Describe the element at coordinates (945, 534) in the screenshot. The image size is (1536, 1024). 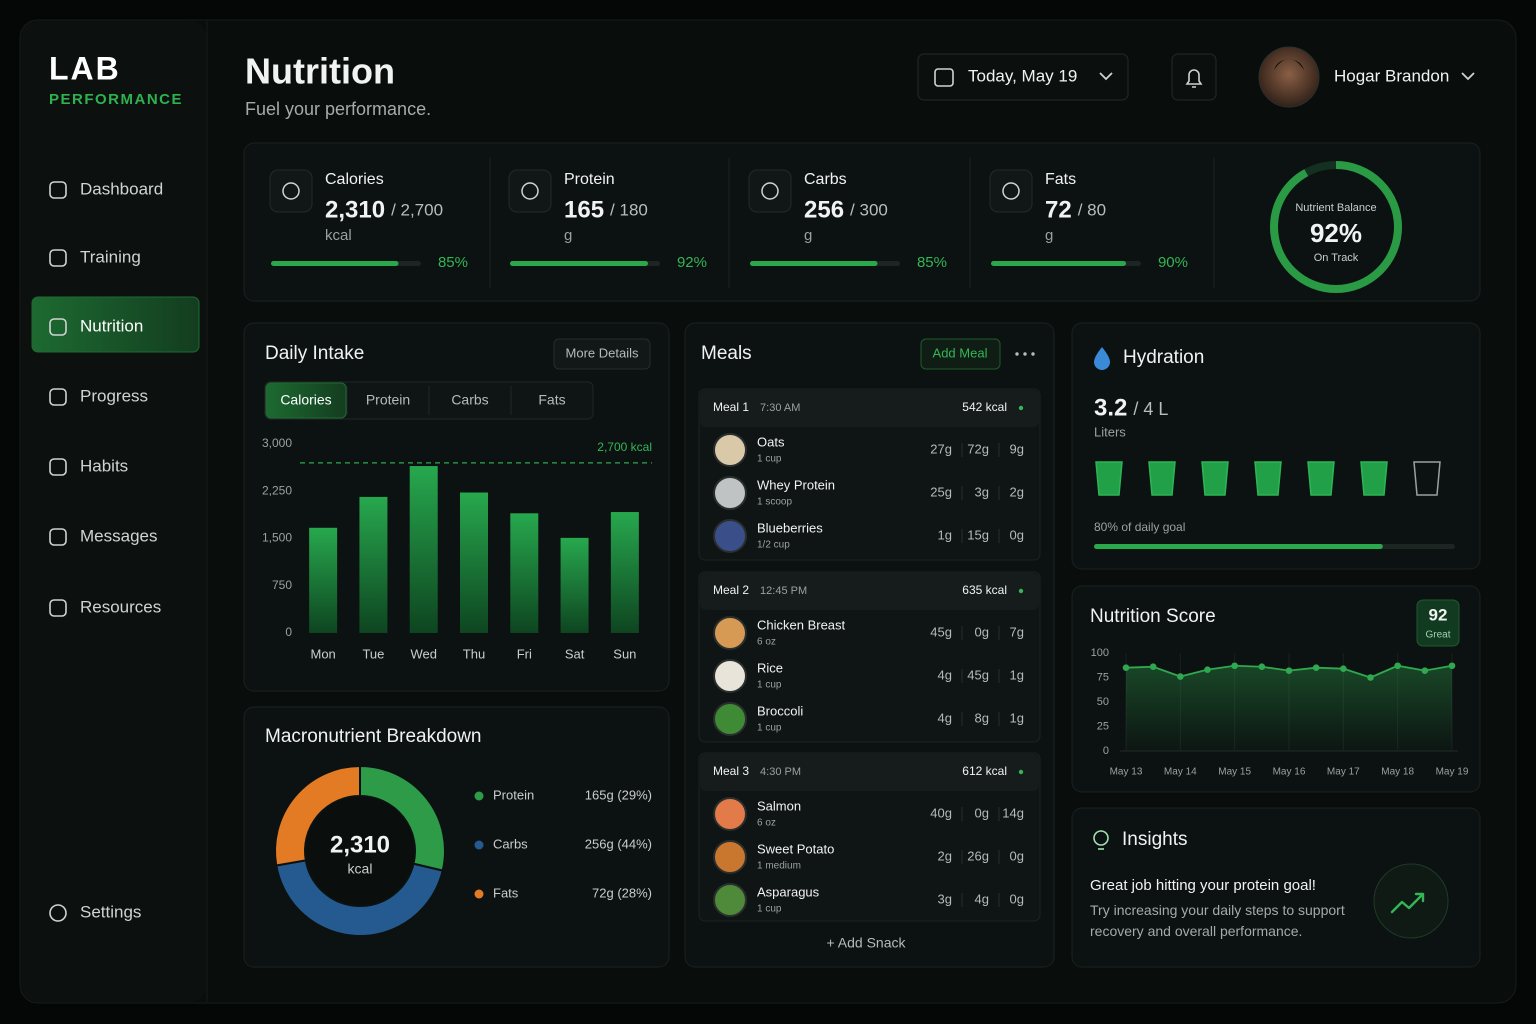
I see `food-macro: 1g` at that location.